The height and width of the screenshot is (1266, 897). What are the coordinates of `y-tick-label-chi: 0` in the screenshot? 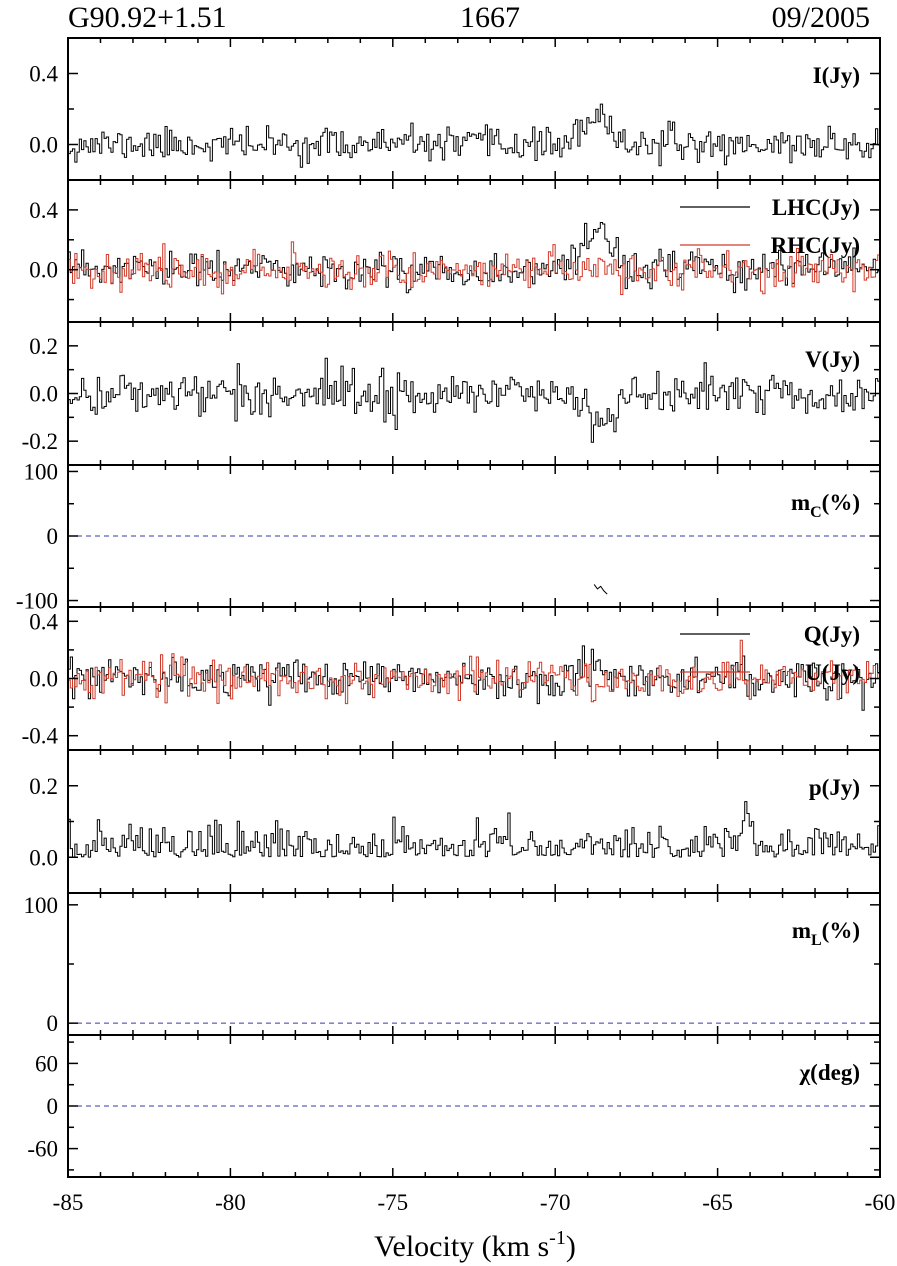 It's located at (53, 1106).